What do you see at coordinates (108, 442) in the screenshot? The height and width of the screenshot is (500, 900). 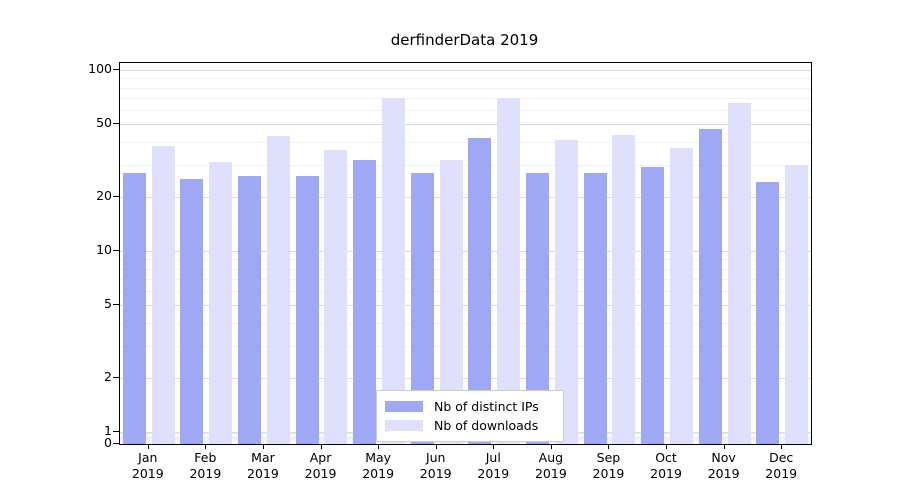 I see `y-axis-tick-label: 0` at bounding box center [108, 442].